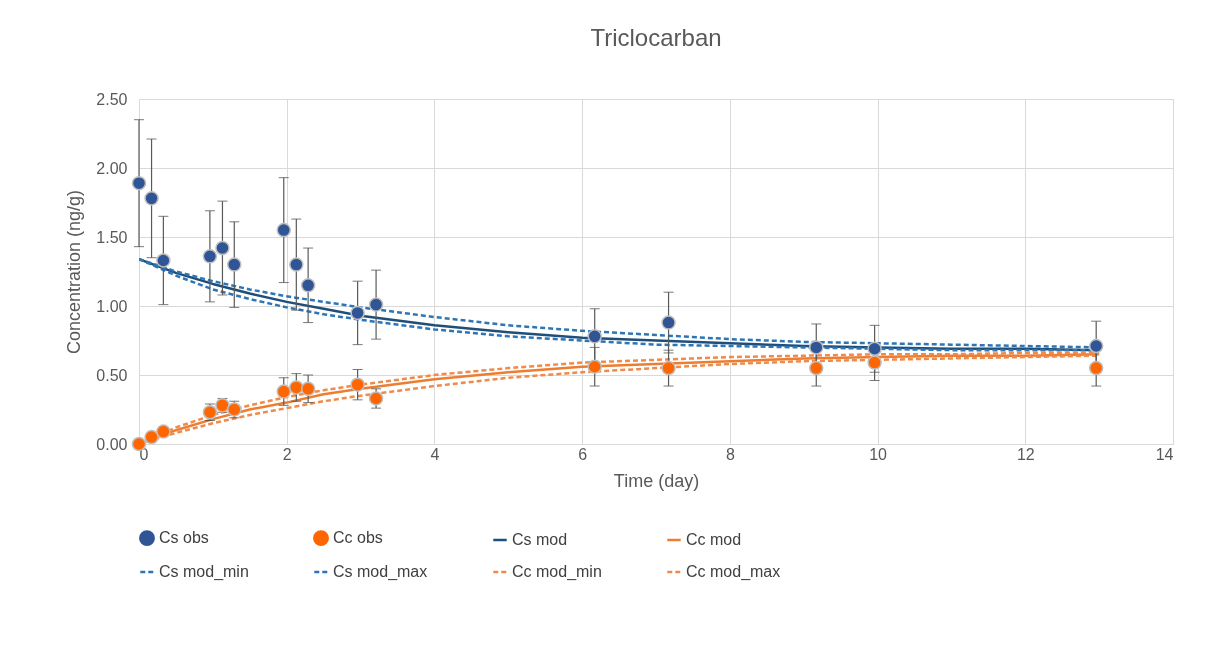  I want to click on y-tick-label: 0.50, so click(112, 375).